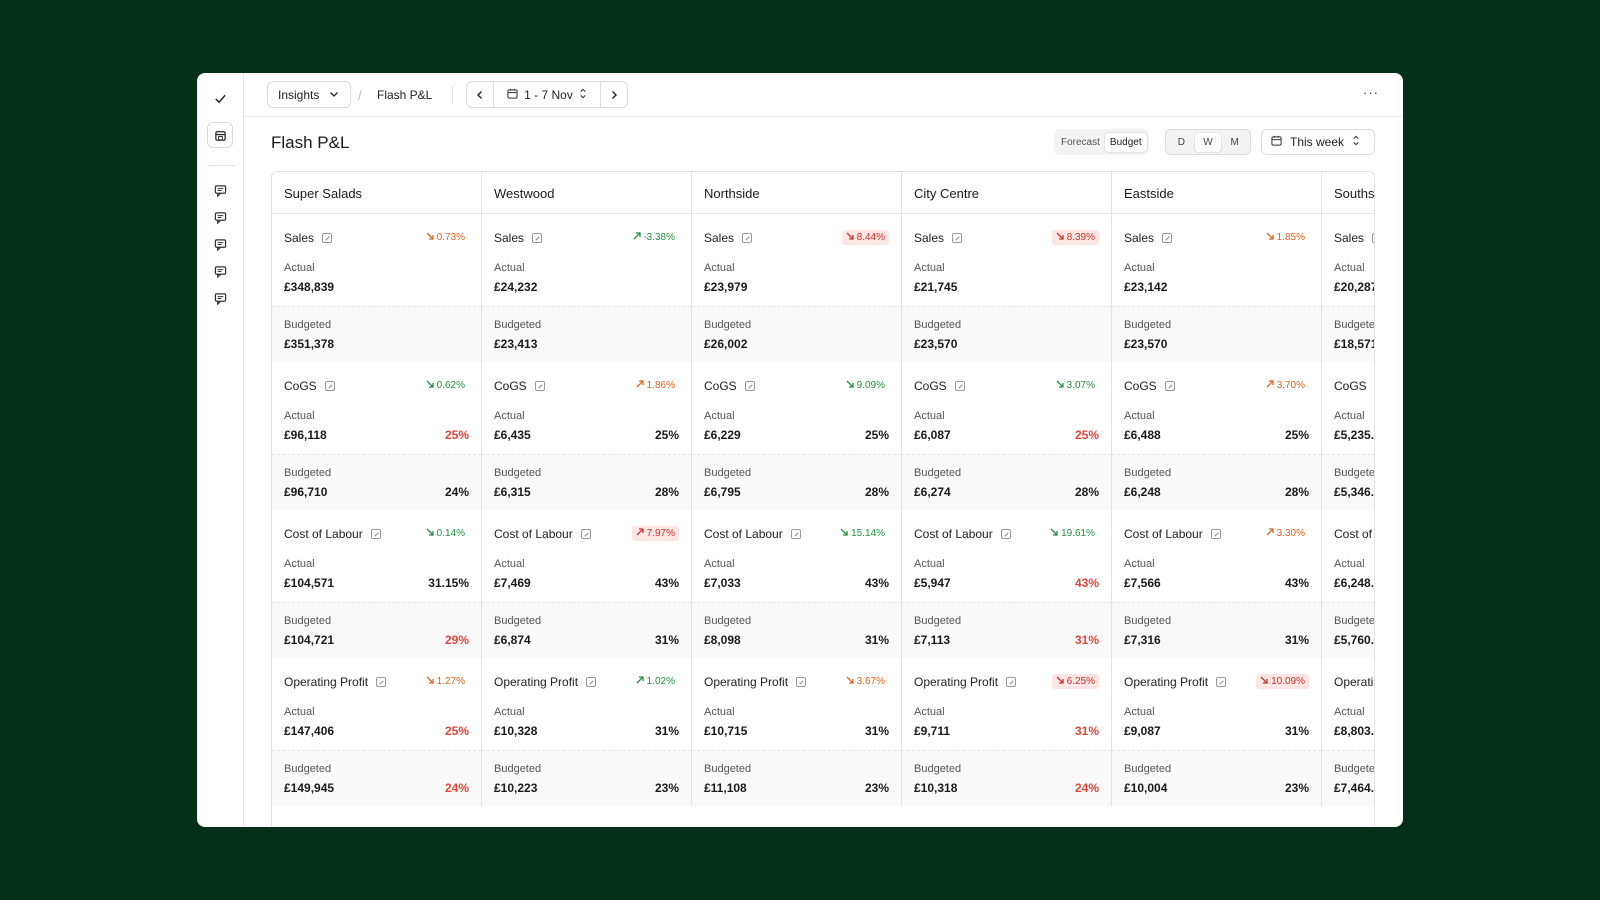 This screenshot has height=900, width=1600. What do you see at coordinates (405, 95) in the screenshot?
I see `breadcrumb-page: Flash P&L` at bounding box center [405, 95].